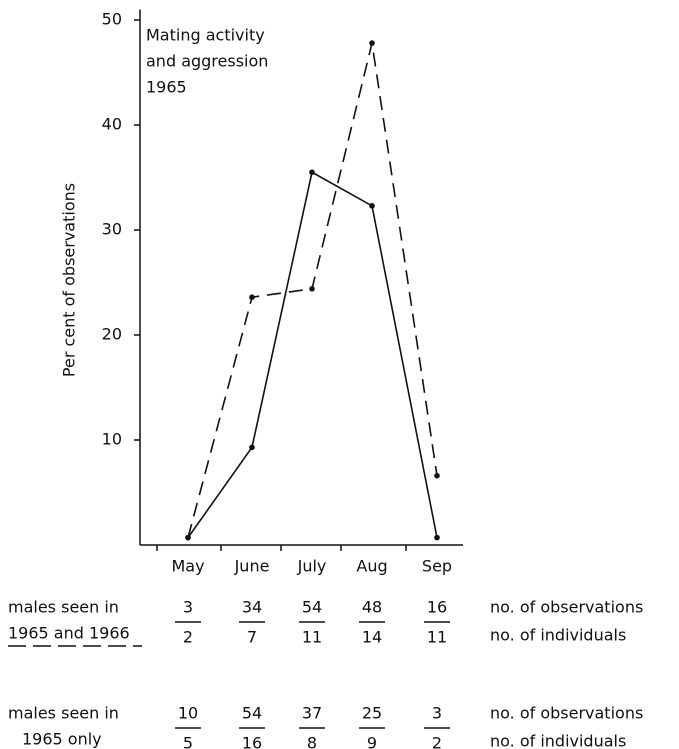  Describe the element at coordinates (188, 741) in the screenshot. I see `individuals: 5` at that location.